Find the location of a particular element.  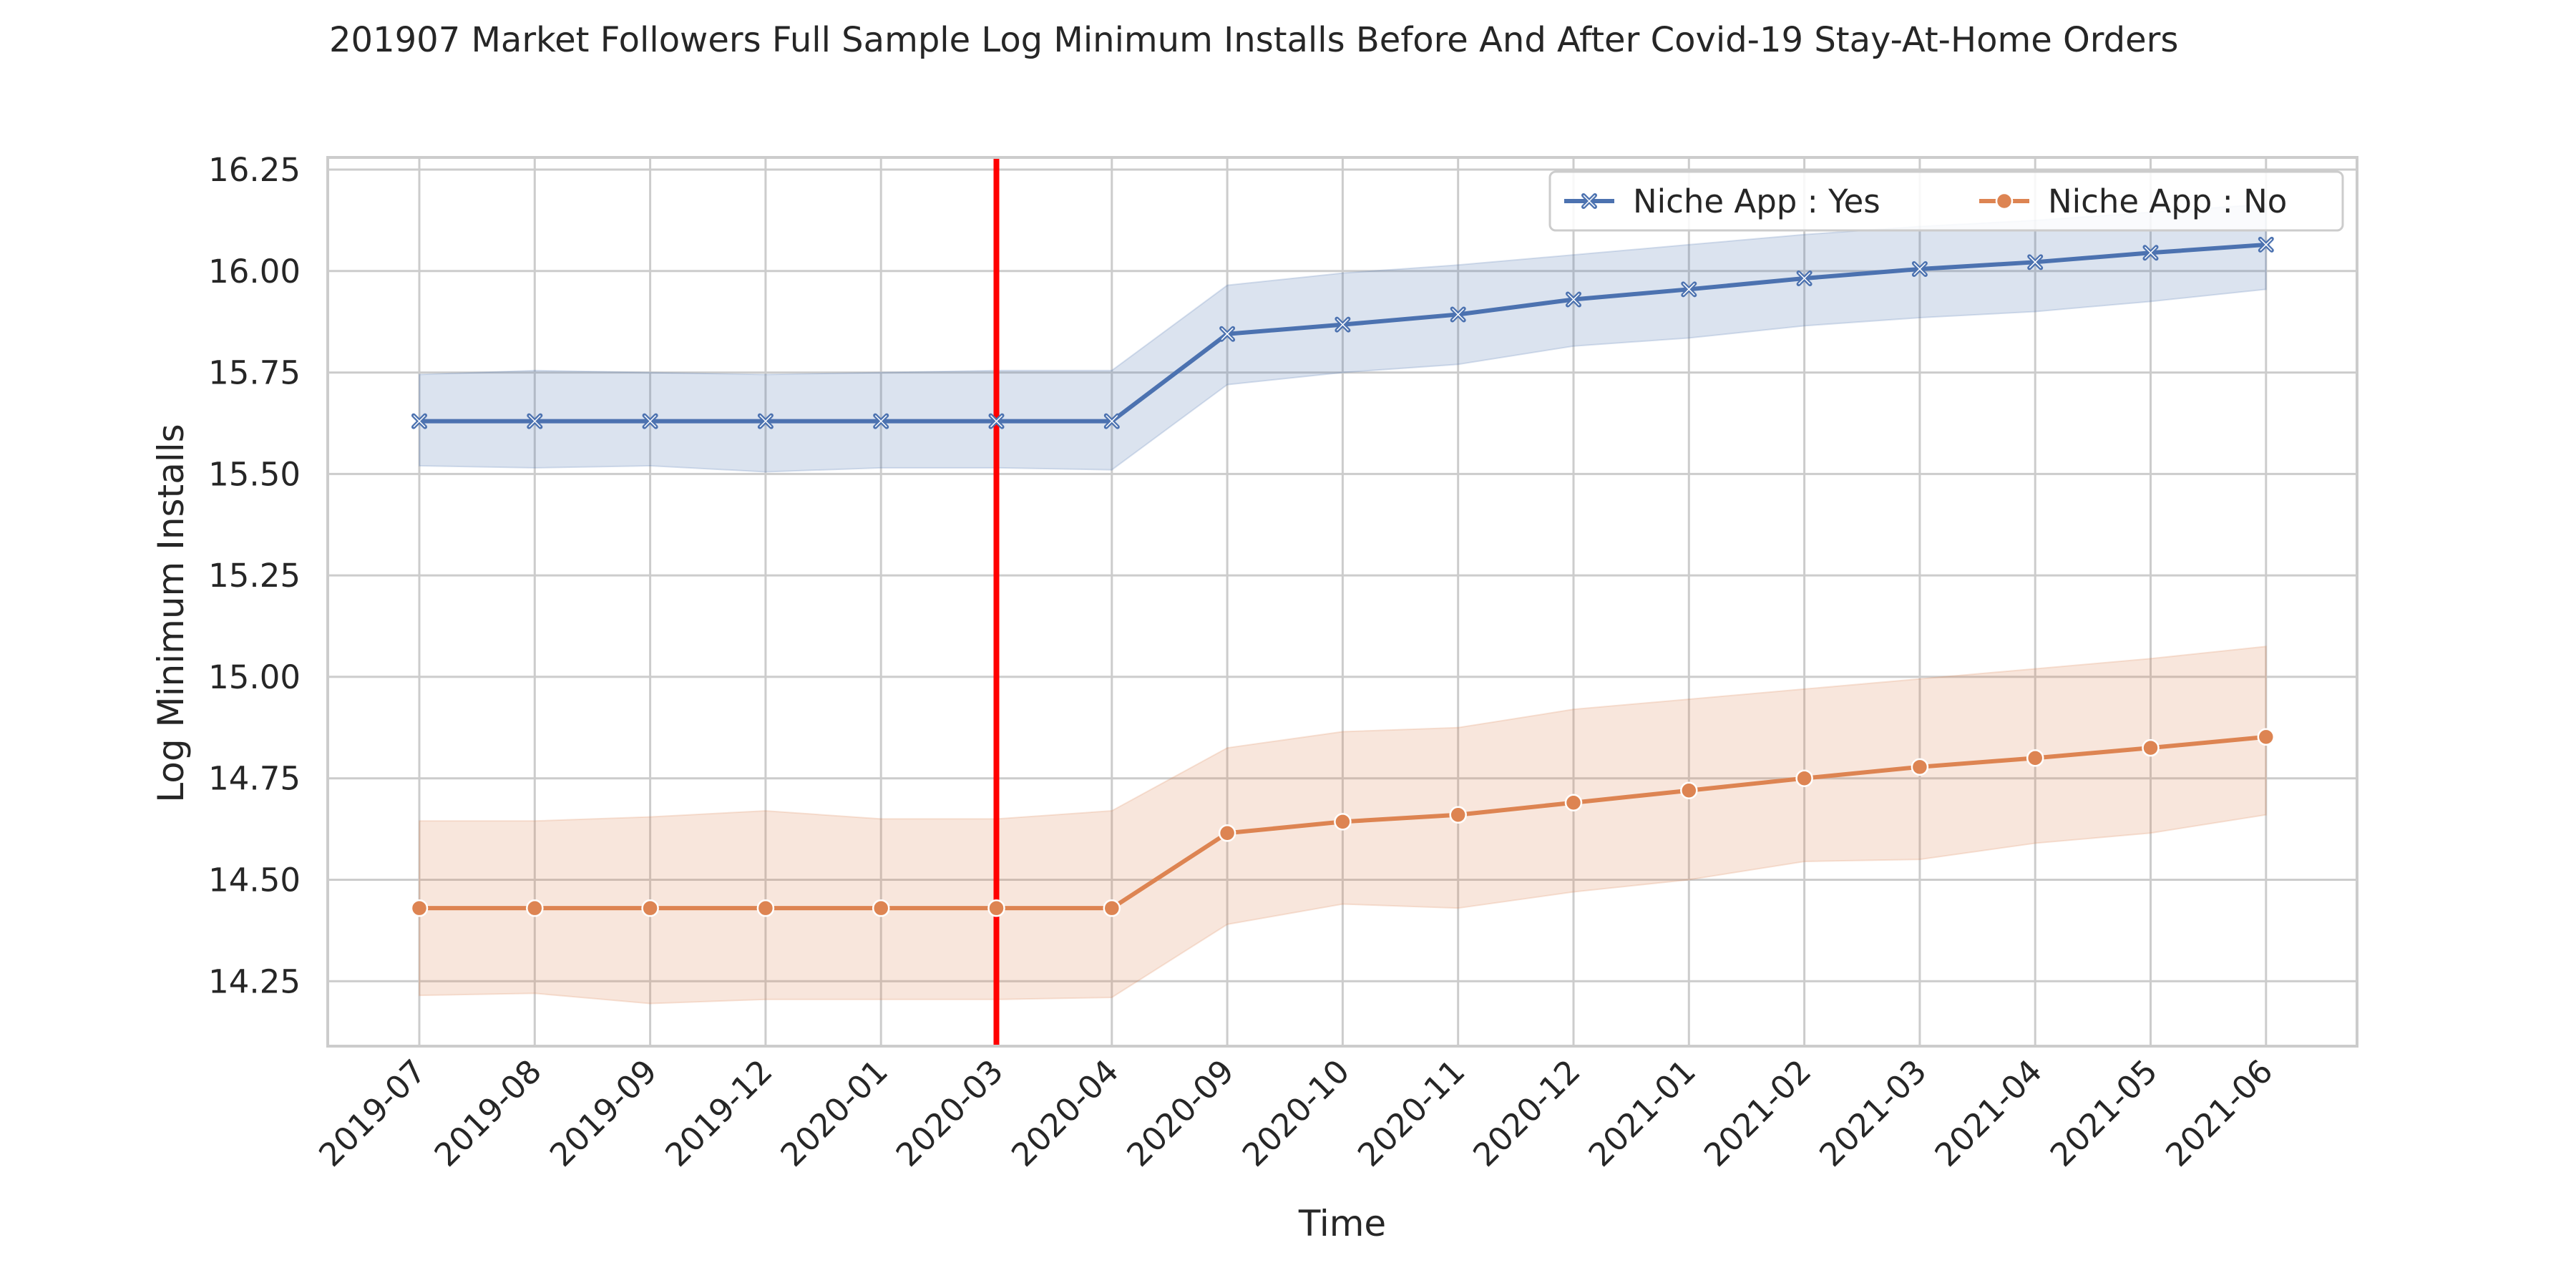

x-tick-label: 2019-08 is located at coordinates (488, 1113).